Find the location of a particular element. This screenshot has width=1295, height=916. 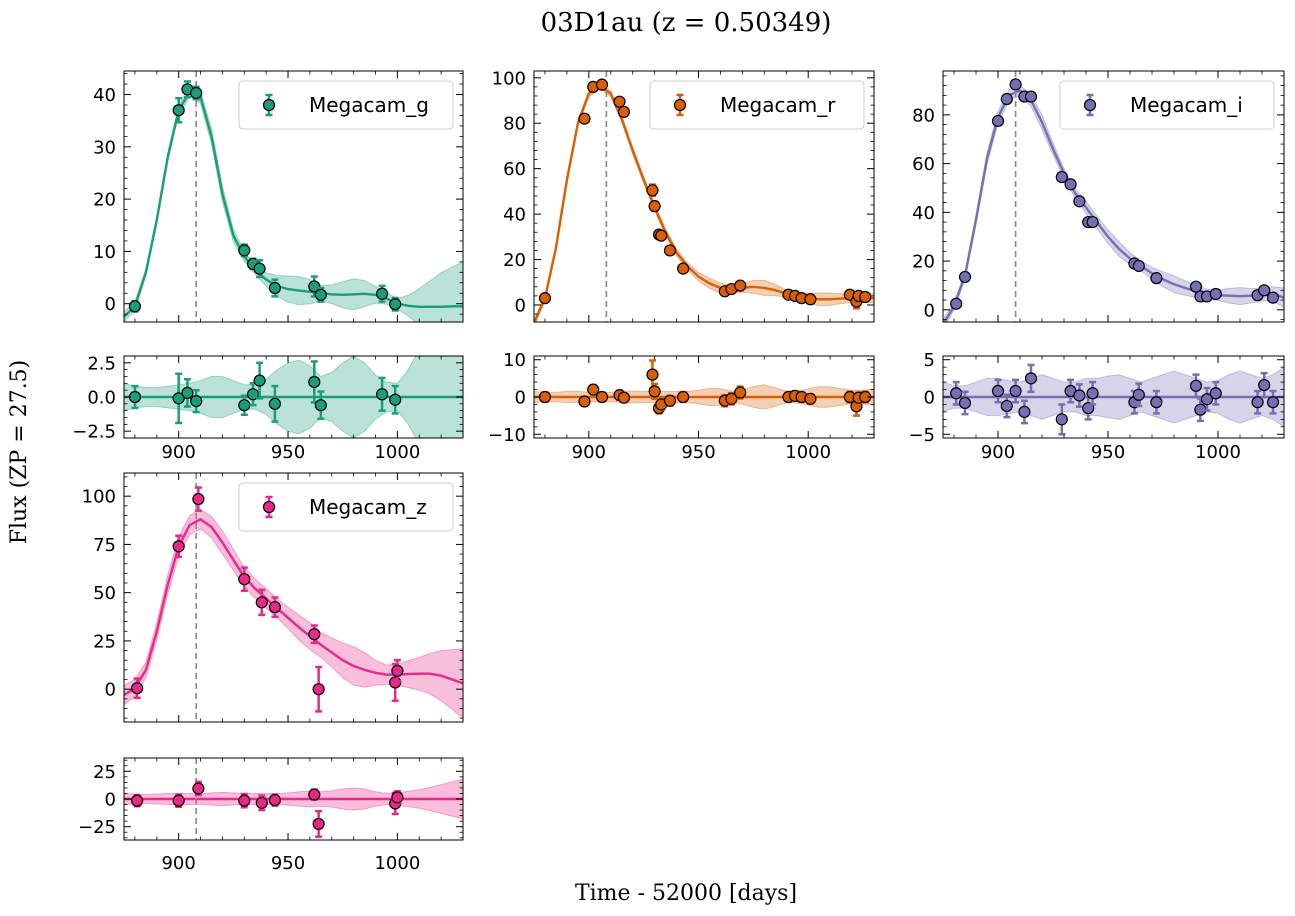

panel-Megacam_z: 0 25 50 75 100 Megacam_z −25 0 25 900 950 1000 is located at coordinates (271, 673).